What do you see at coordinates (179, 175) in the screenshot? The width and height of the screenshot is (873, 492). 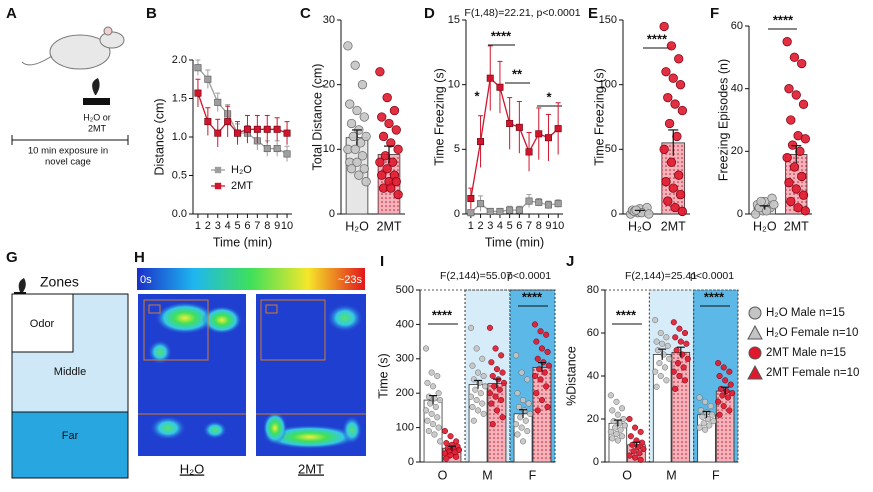 I see `y-tick-label: 0.5` at bounding box center [179, 175].